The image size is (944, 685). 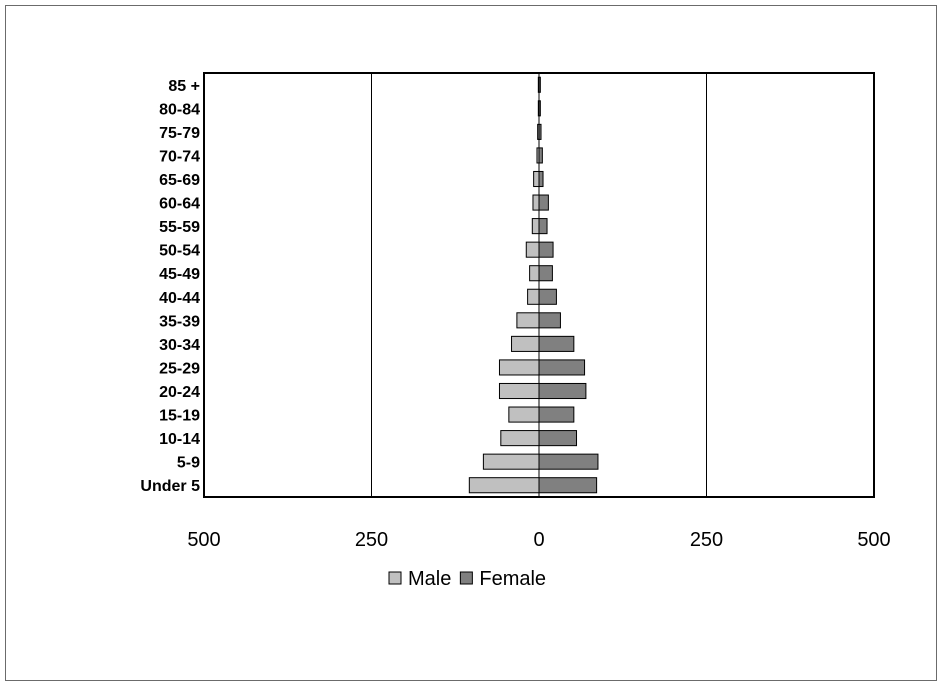 I want to click on x-tick-label: 0, so click(x=538, y=540).